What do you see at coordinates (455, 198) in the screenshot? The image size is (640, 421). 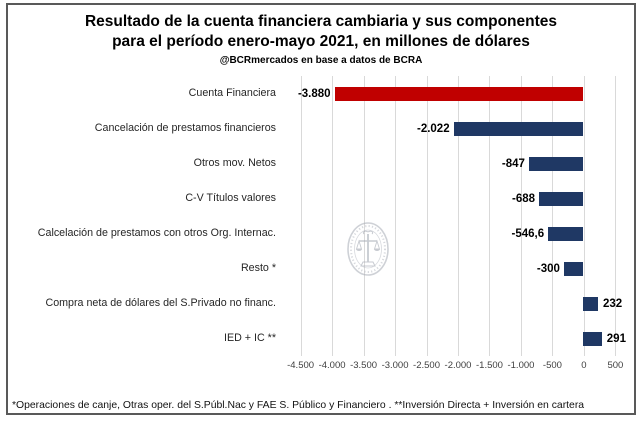 I see `bar-area: -688` at bounding box center [455, 198].